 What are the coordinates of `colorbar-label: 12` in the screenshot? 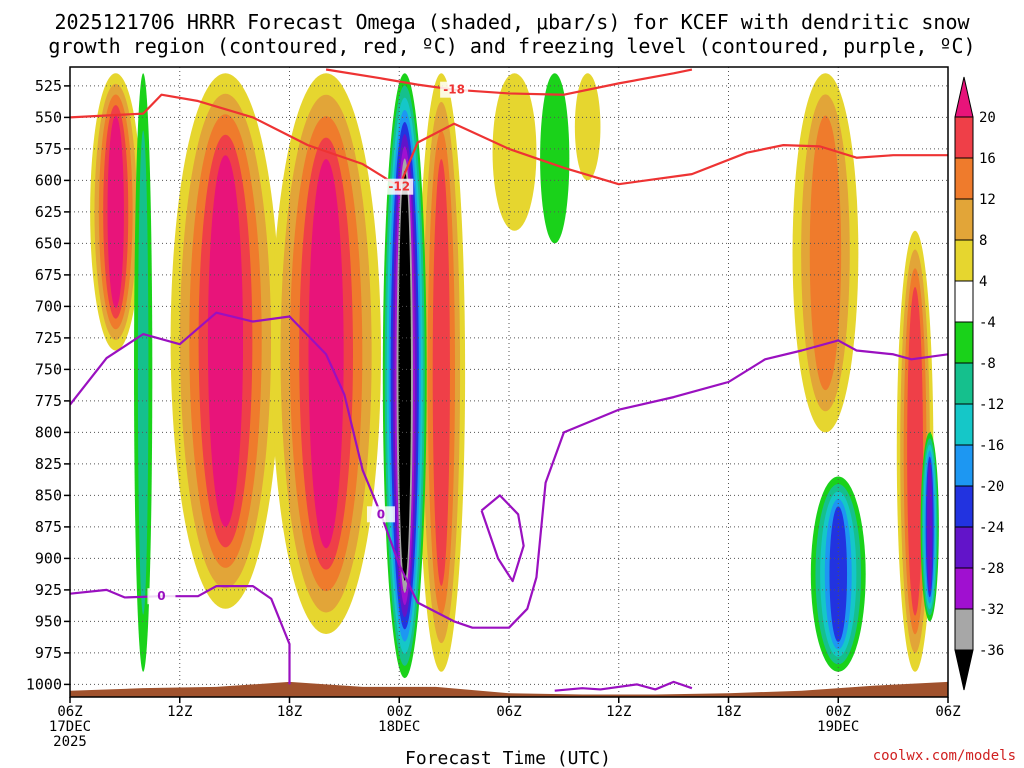 It's located at (987, 200).